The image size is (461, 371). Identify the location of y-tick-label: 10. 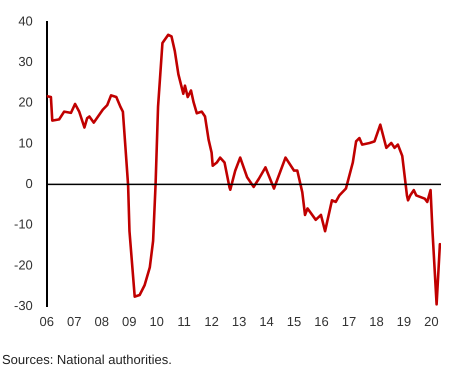
(25, 142).